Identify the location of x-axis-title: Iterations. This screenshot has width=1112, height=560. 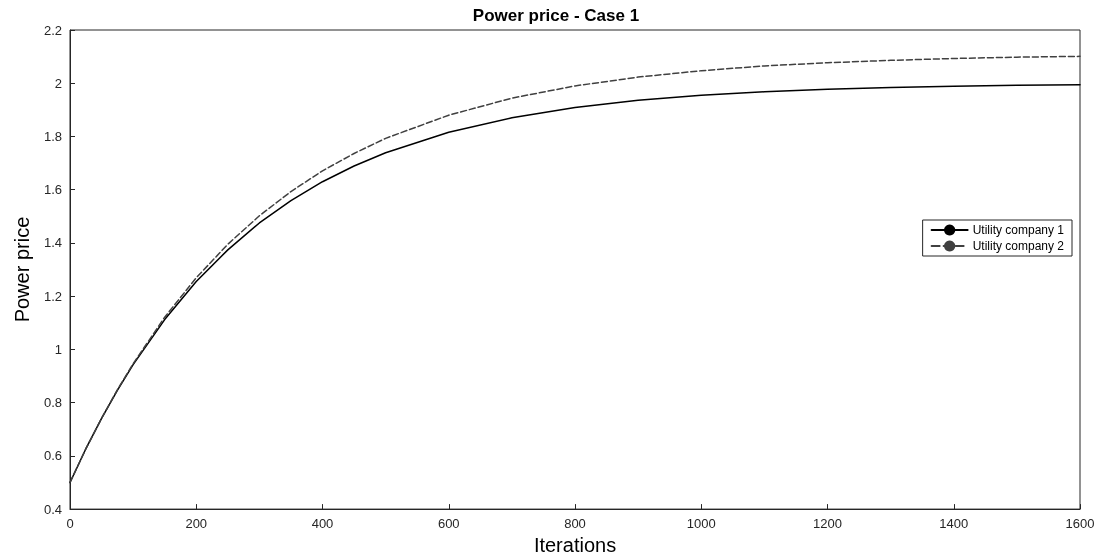
(575, 545).